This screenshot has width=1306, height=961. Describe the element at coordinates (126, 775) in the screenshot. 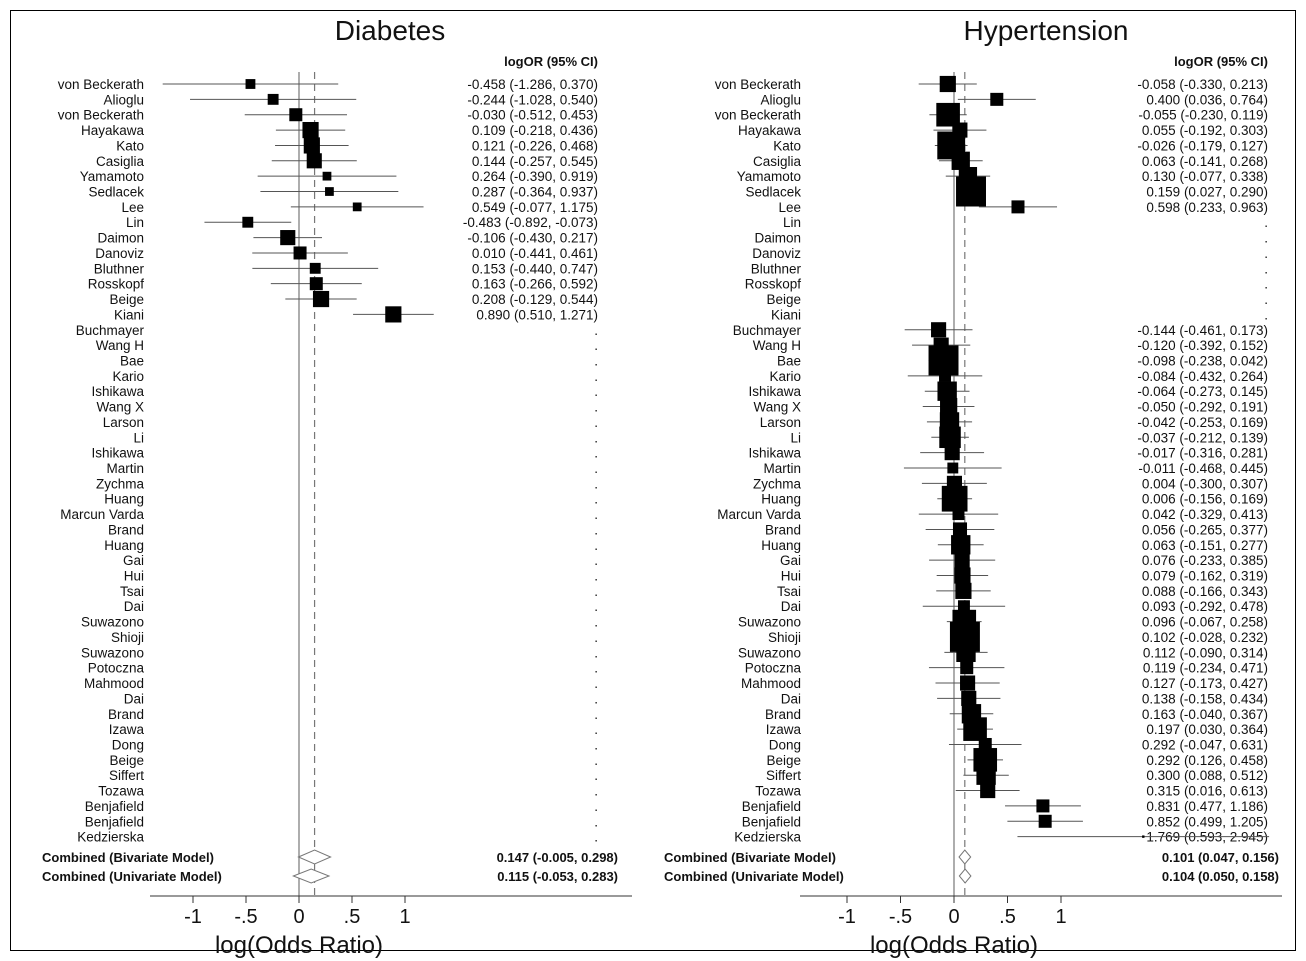

I see `study-label: Siffert` at that location.